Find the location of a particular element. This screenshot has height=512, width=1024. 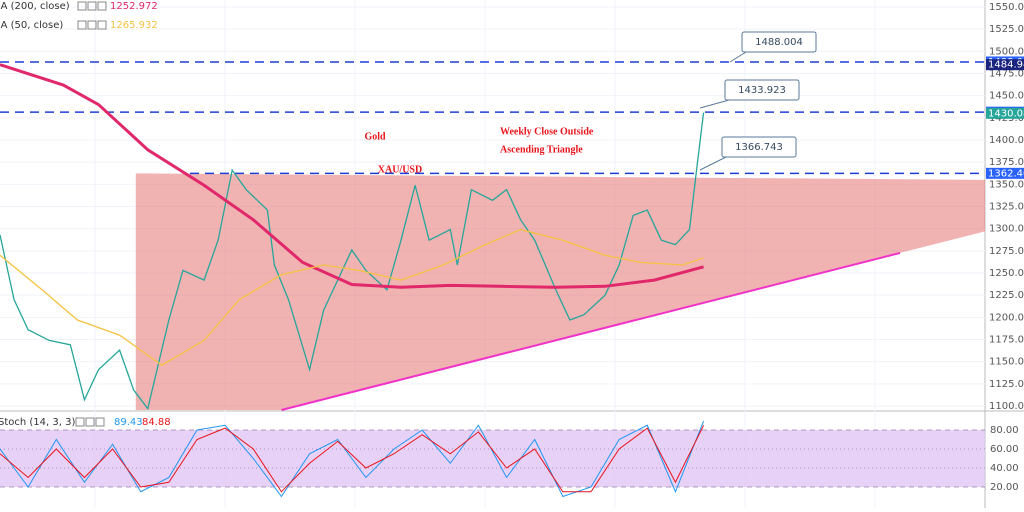

stoch-tick-label: 60.00 is located at coordinates (1004, 449).